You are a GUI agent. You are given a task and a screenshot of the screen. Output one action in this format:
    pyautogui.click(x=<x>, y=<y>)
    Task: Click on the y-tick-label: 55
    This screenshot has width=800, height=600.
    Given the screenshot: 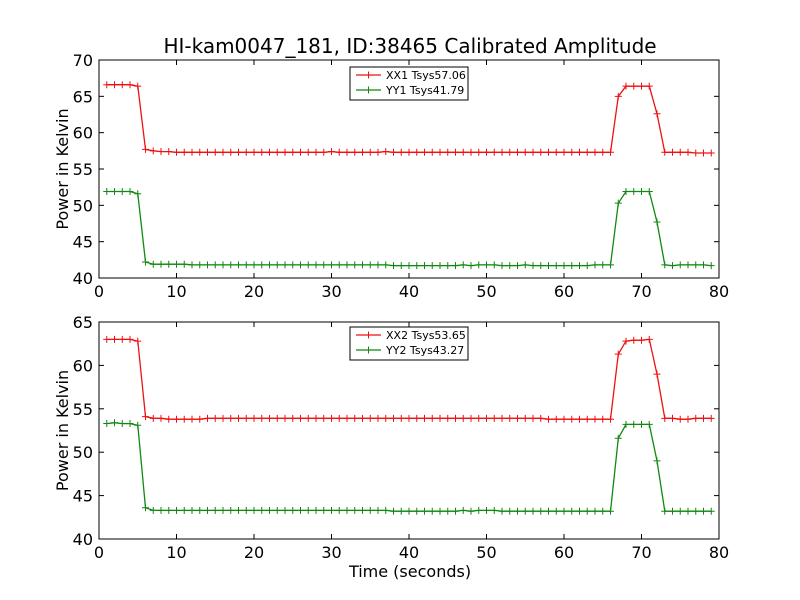 What is the action you would take?
    pyautogui.click(x=83, y=169)
    